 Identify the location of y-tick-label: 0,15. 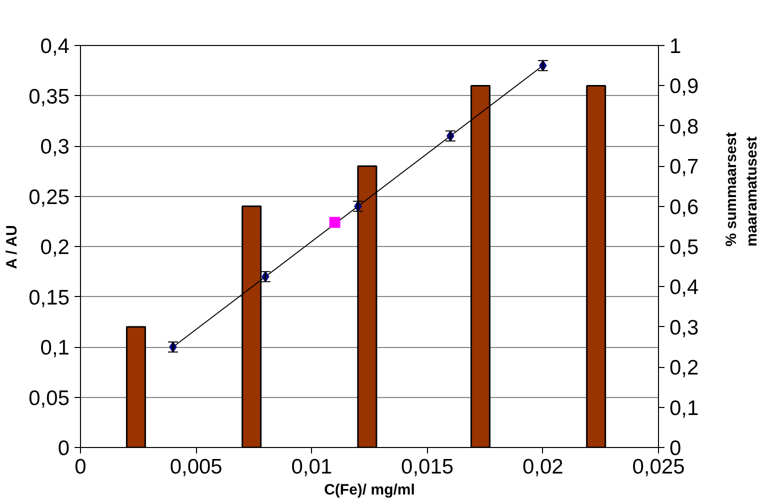
(49, 298).